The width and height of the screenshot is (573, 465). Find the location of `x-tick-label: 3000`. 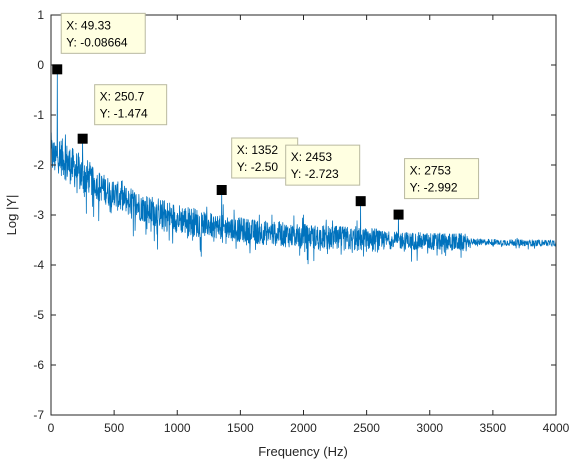

x-tick-label: 3000 is located at coordinates (429, 428).